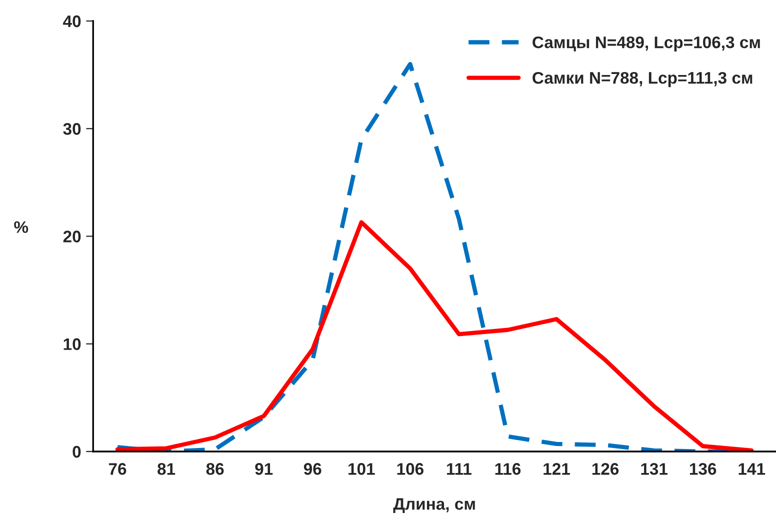 Image resolution: width=776 pixels, height=525 pixels. I want to click on x-tick-label: 76, so click(117, 469).